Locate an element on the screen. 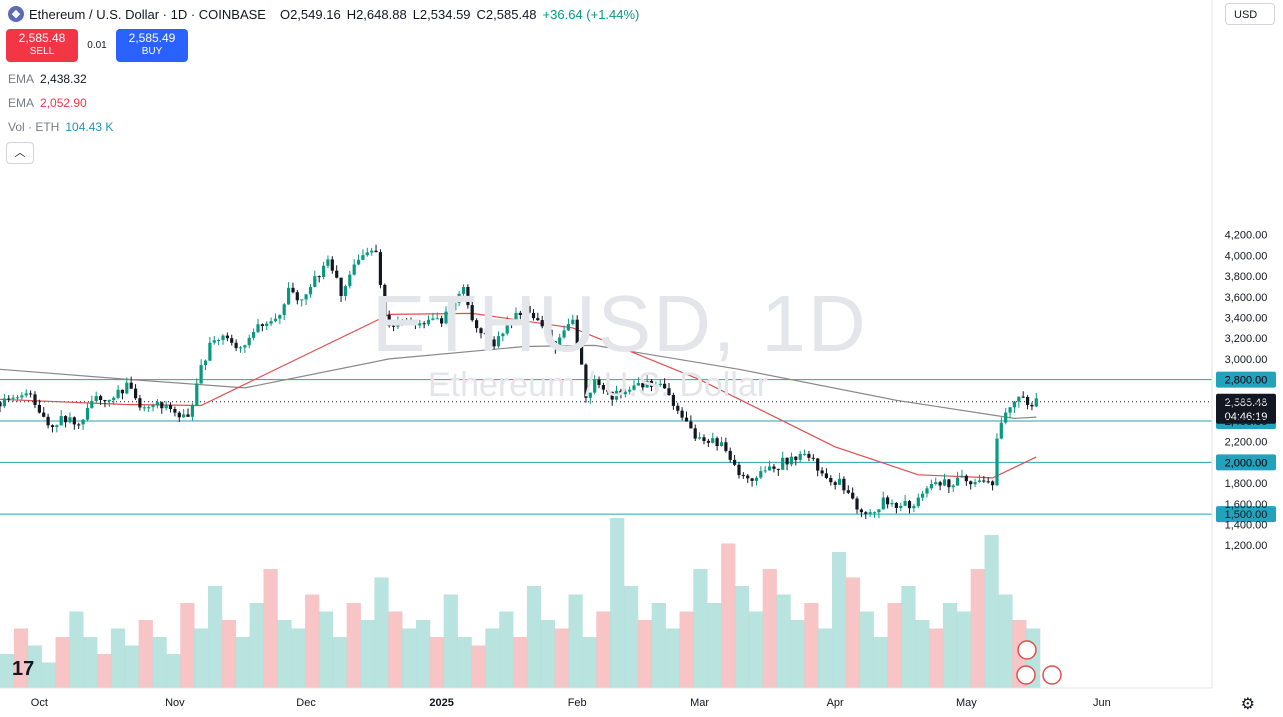 Image resolution: width=1283 pixels, height=717 pixels. watermark-symbol: ETHUSD, 1D is located at coordinates (620, 323).